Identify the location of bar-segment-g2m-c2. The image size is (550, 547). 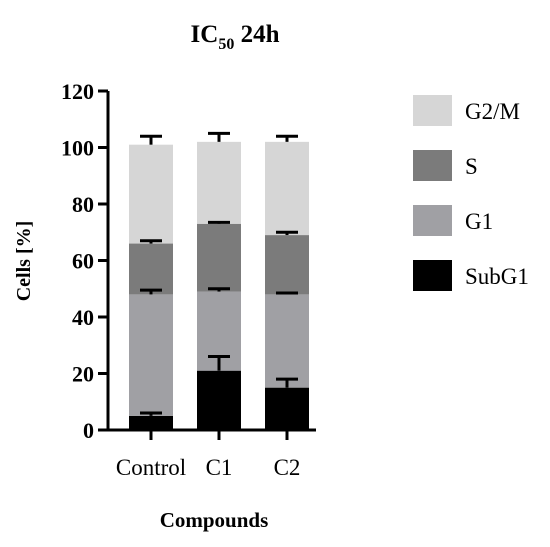
(287, 188).